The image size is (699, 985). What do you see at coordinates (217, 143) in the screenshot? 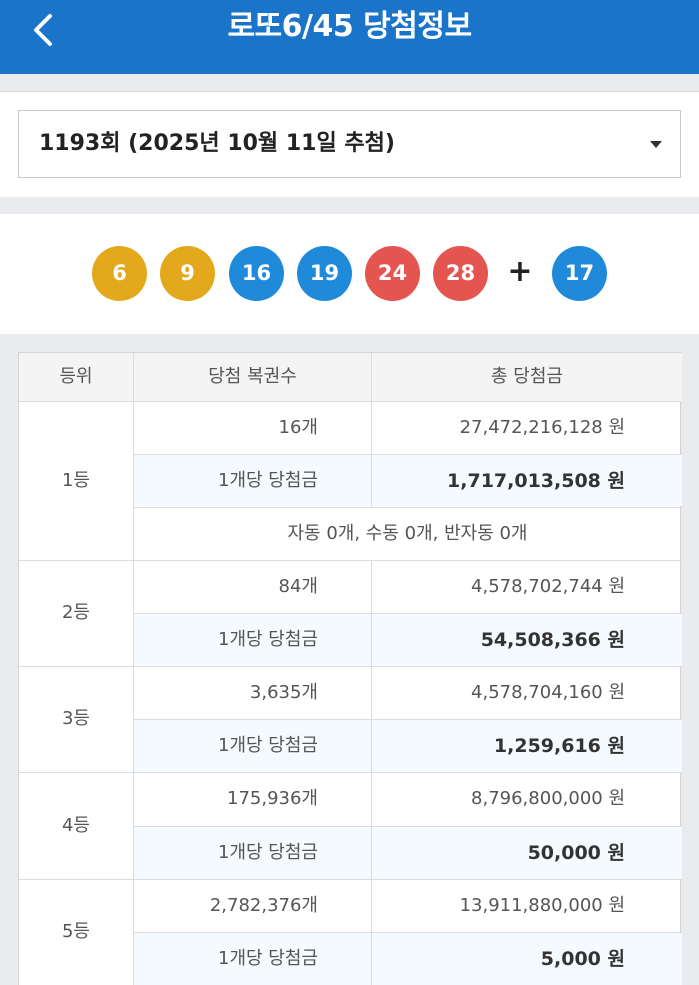
I see `draw-select-value: 1193회 (2025년 10월 11일 추첨)` at bounding box center [217, 143].